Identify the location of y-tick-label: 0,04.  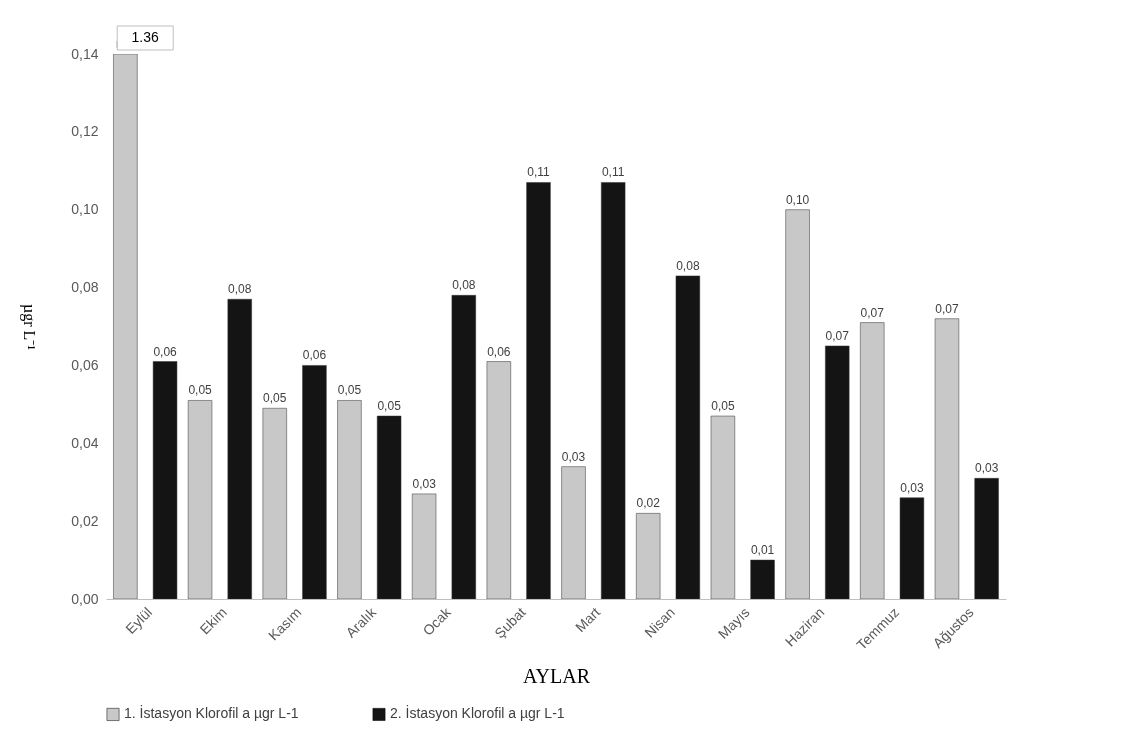
(85, 442).